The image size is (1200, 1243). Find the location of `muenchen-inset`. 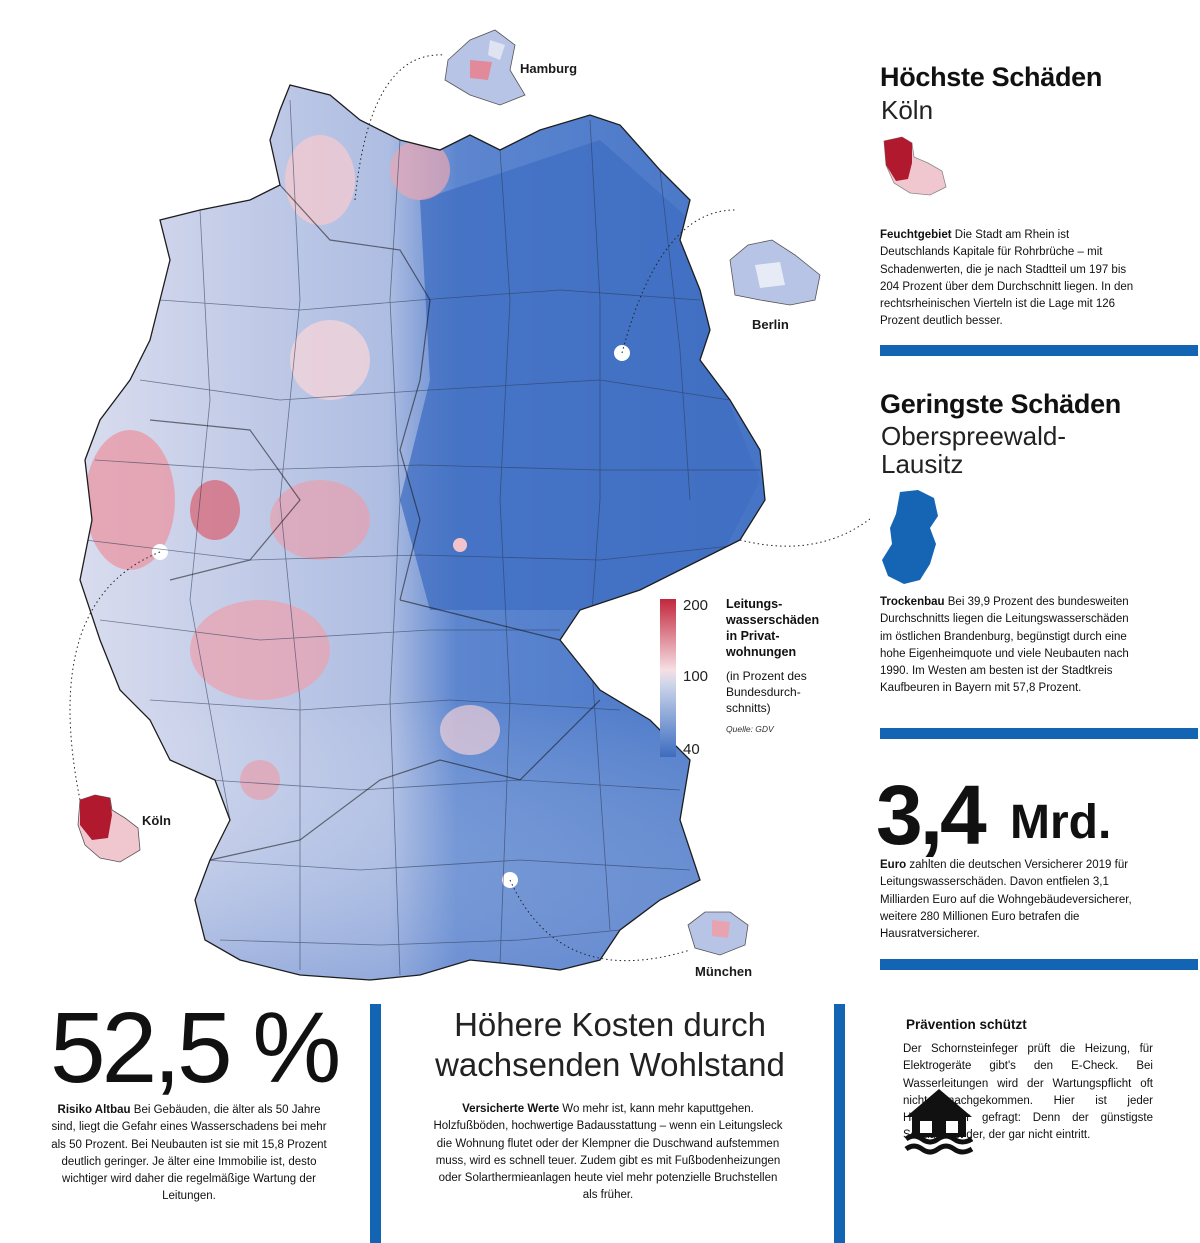

muenchen-inset is located at coordinates (718, 933).